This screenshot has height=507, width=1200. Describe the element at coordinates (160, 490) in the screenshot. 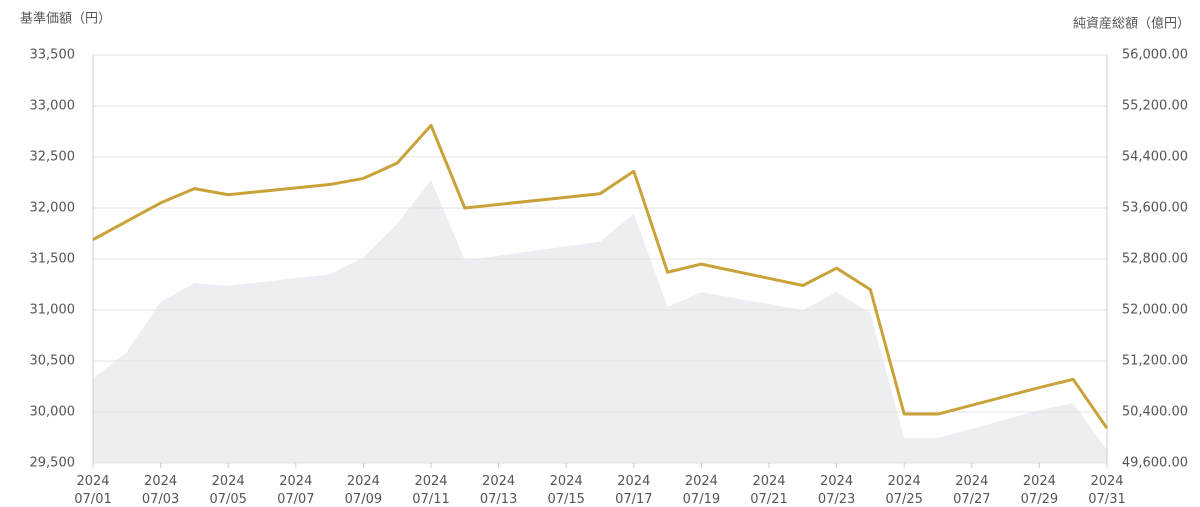

I see `x-tick-label: 2024 07/03` at that location.